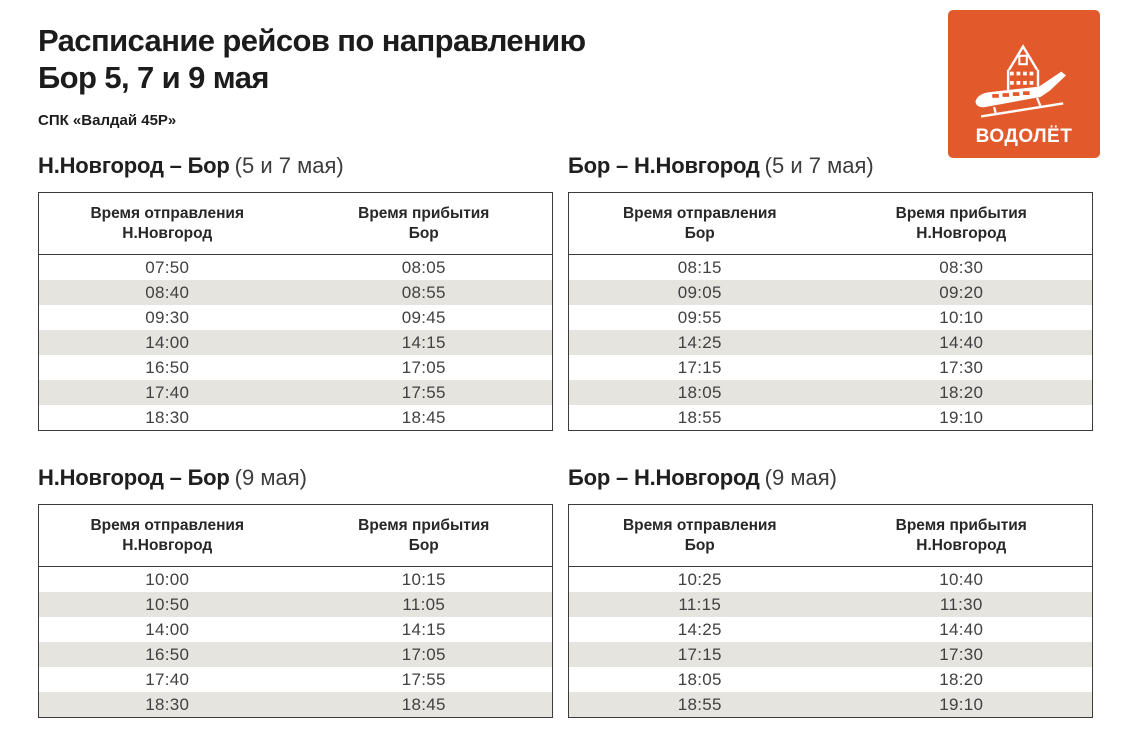 The image size is (1124, 738). What do you see at coordinates (424, 604) in the screenshot?
I see `time-cell: 11:05` at bounding box center [424, 604].